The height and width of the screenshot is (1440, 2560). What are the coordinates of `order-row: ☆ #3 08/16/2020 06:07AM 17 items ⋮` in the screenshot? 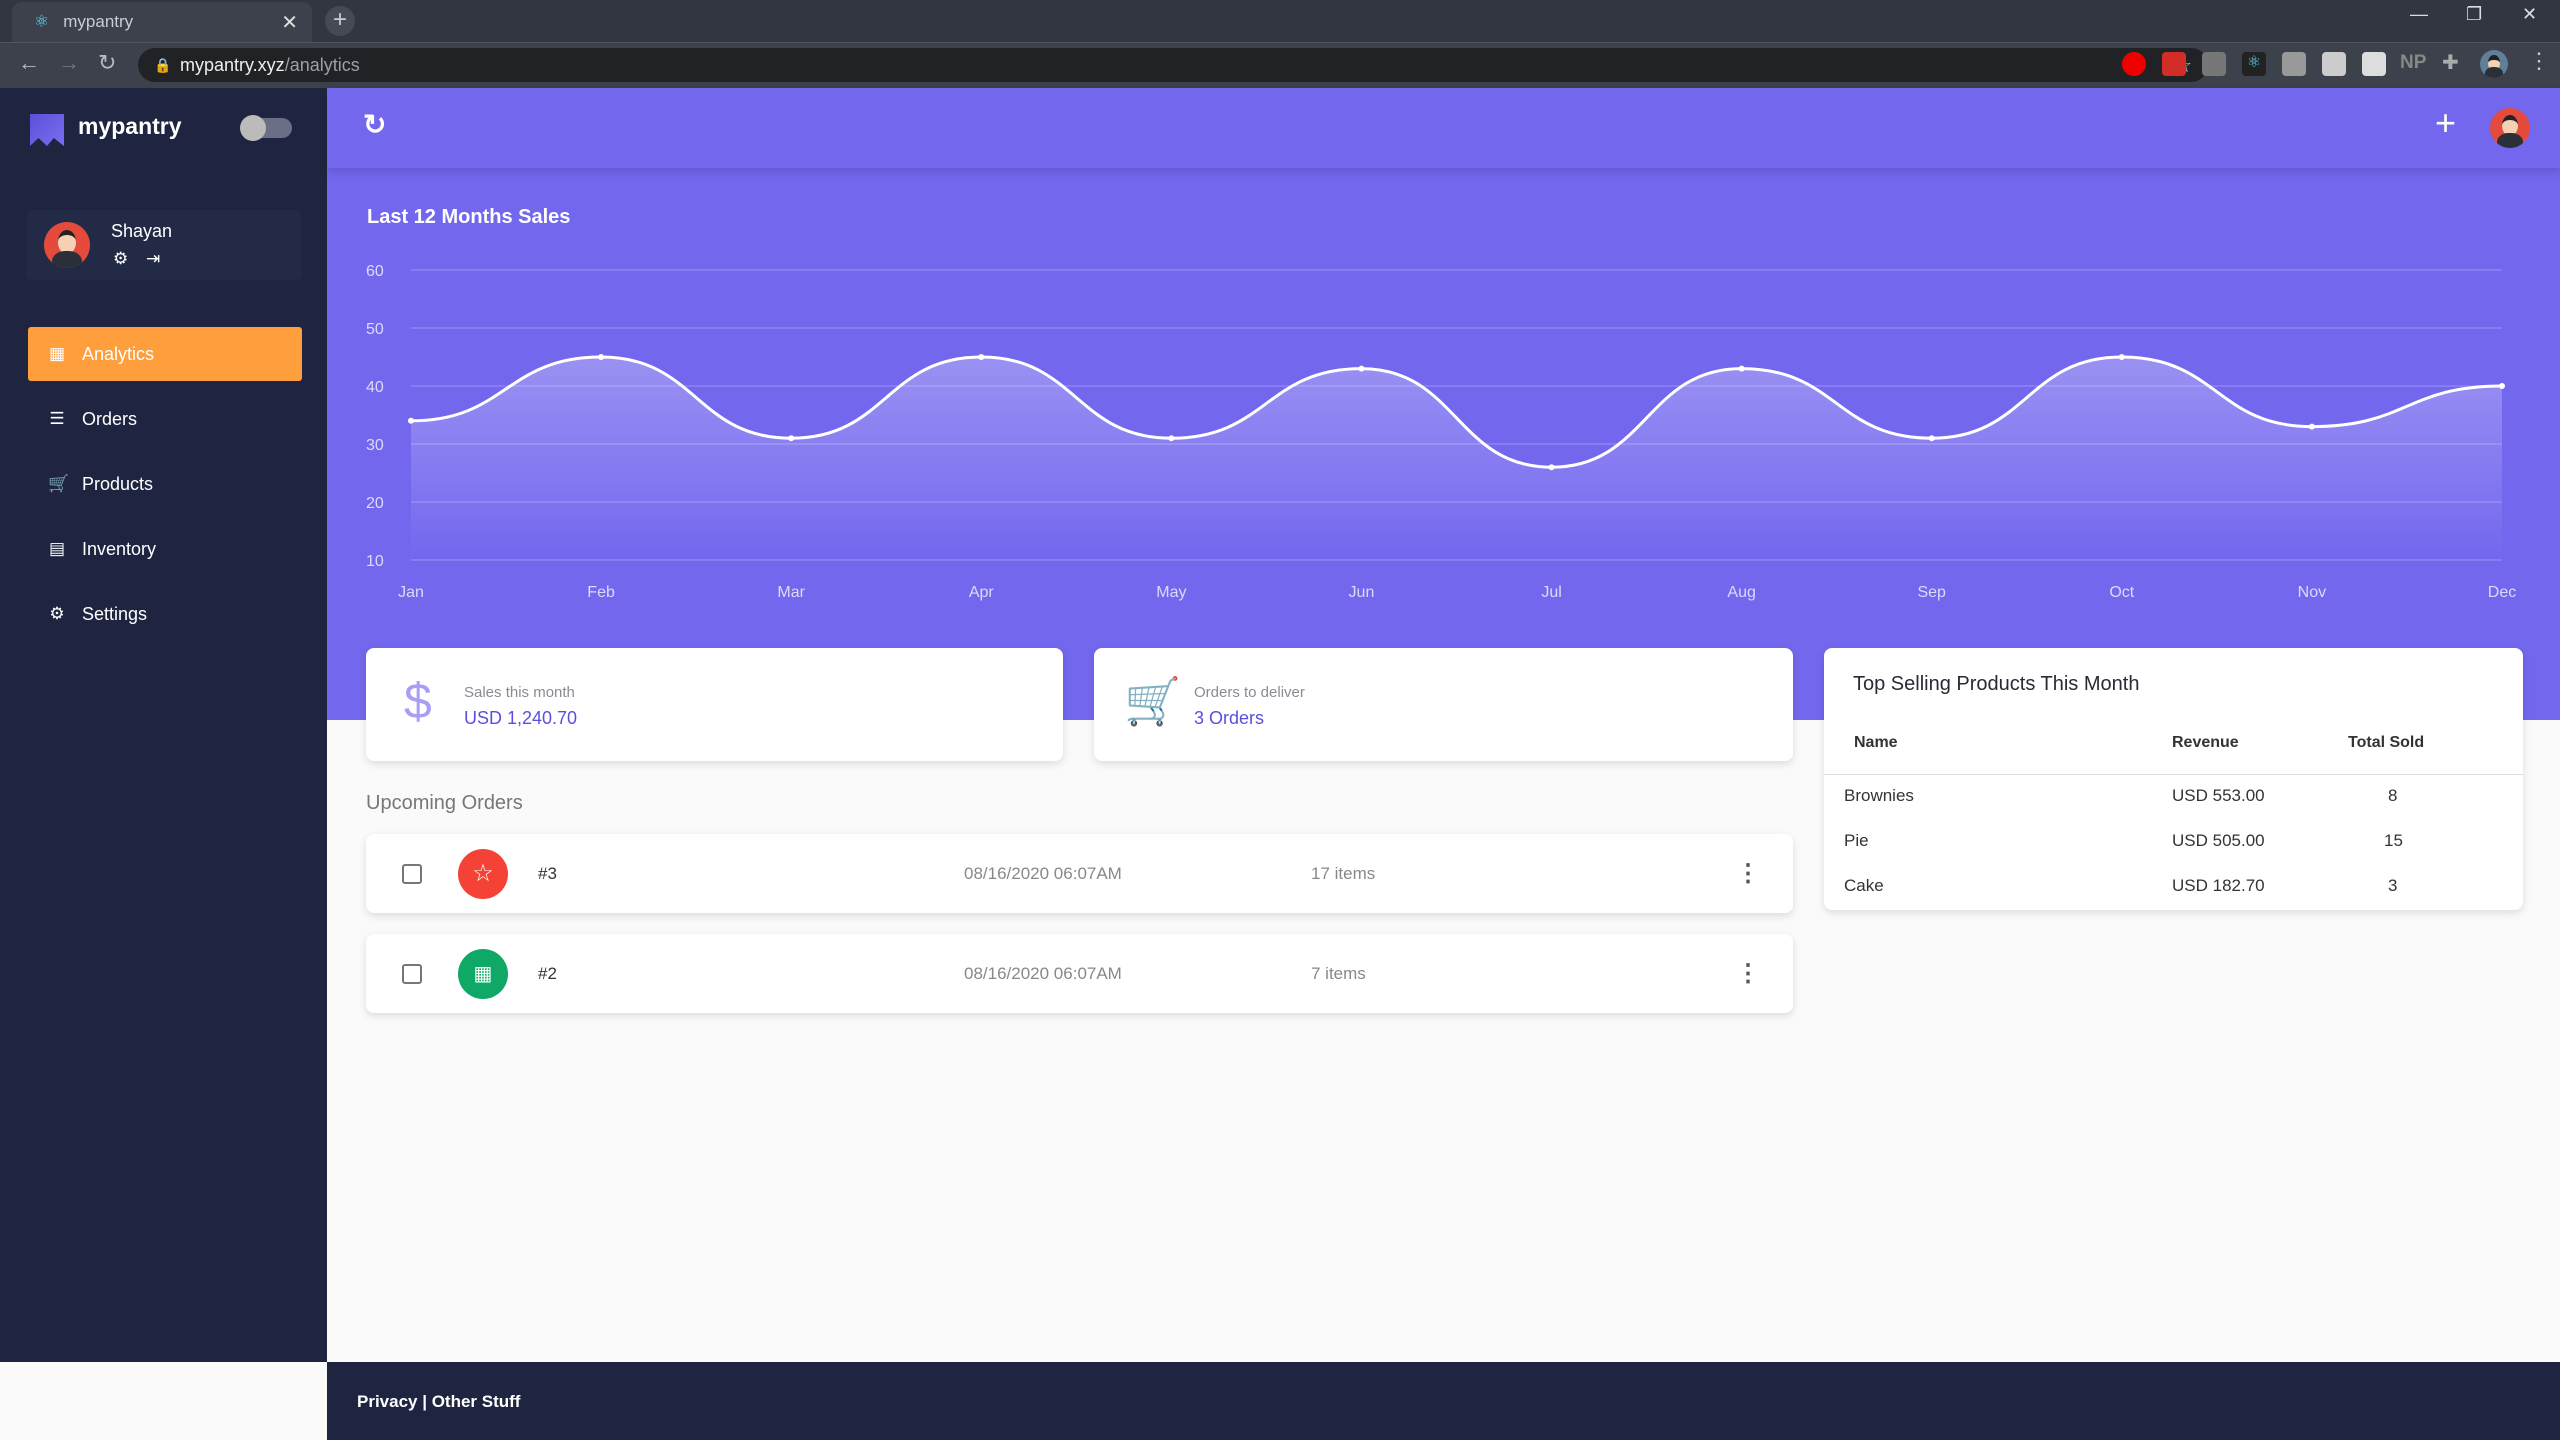 It's located at (1079, 873).